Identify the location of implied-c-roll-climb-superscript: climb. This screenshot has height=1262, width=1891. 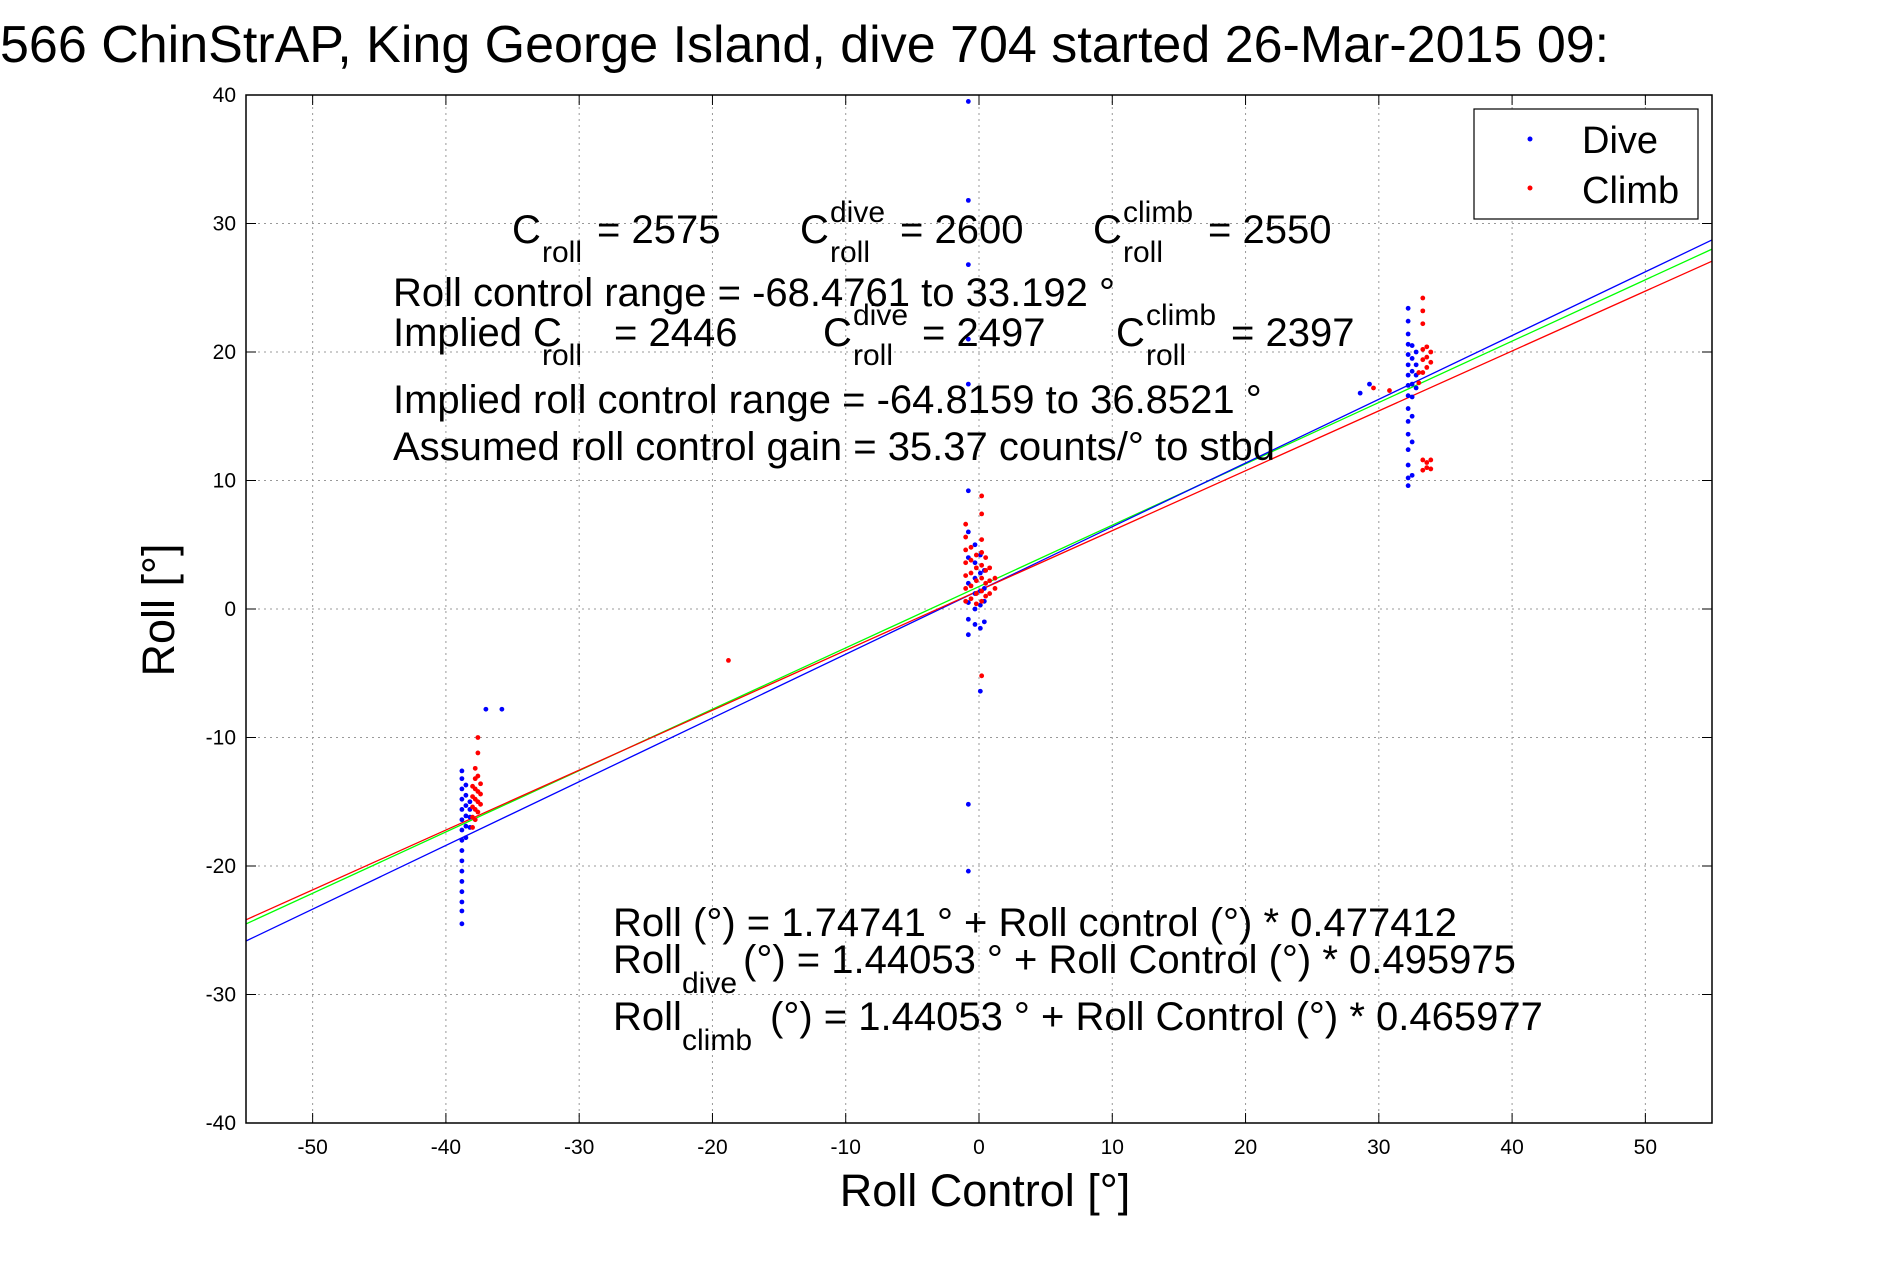
(1181, 315).